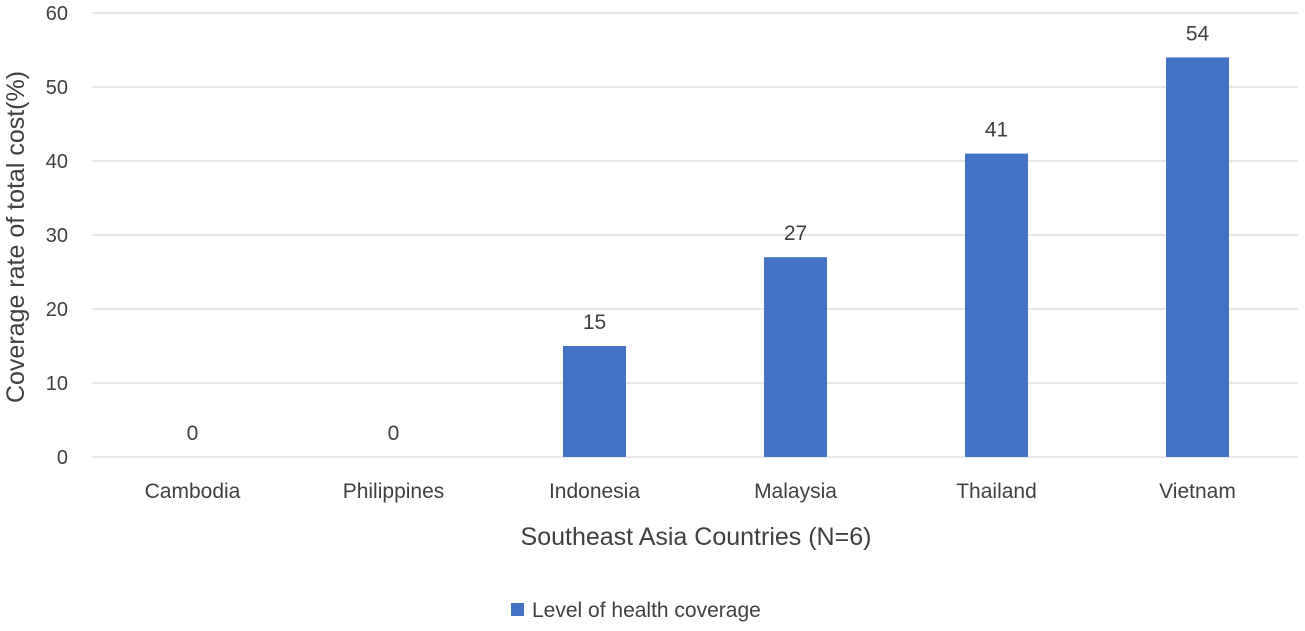  I want to click on y-tick-label: 40, so click(57, 162).